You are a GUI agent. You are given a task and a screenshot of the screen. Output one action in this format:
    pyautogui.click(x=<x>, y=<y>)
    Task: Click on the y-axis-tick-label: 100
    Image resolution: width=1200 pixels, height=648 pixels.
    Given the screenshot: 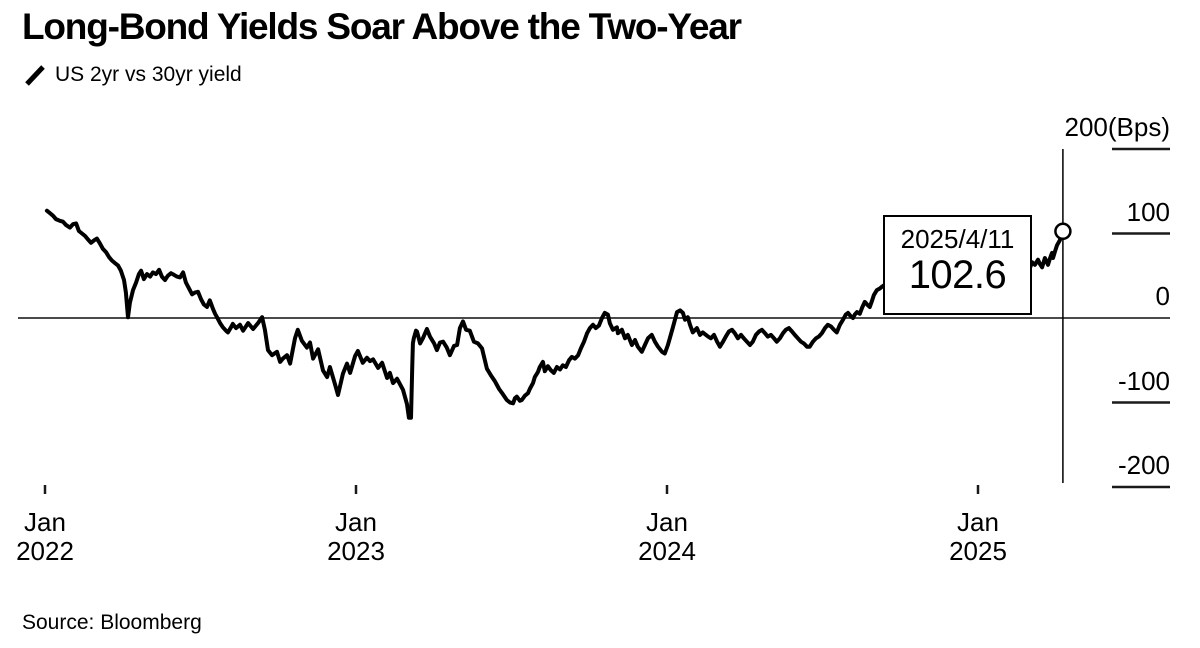 What is the action you would take?
    pyautogui.click(x=1148, y=211)
    